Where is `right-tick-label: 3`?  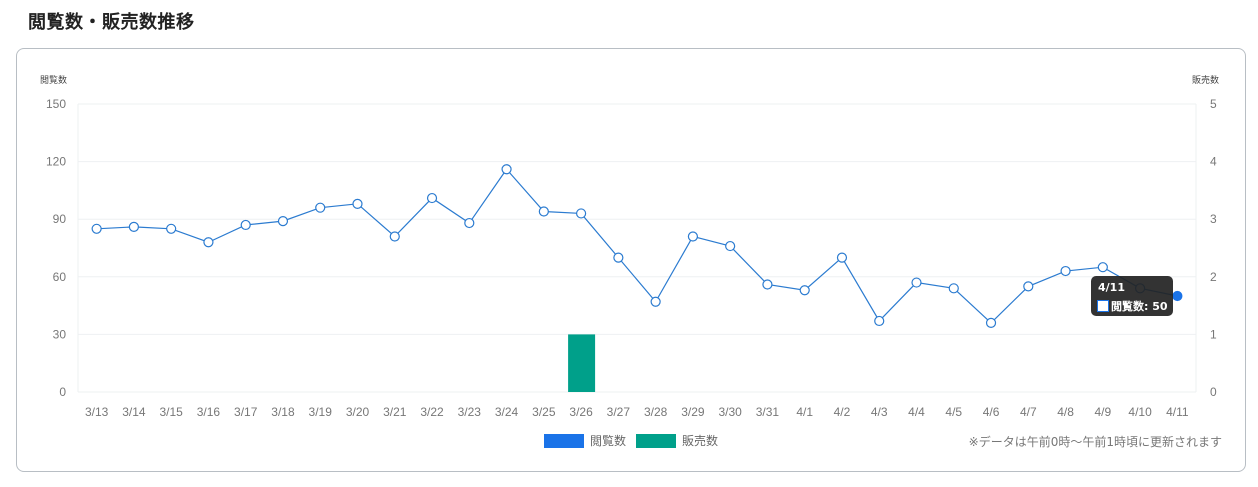 right-tick-label: 3 is located at coordinates (1213, 219).